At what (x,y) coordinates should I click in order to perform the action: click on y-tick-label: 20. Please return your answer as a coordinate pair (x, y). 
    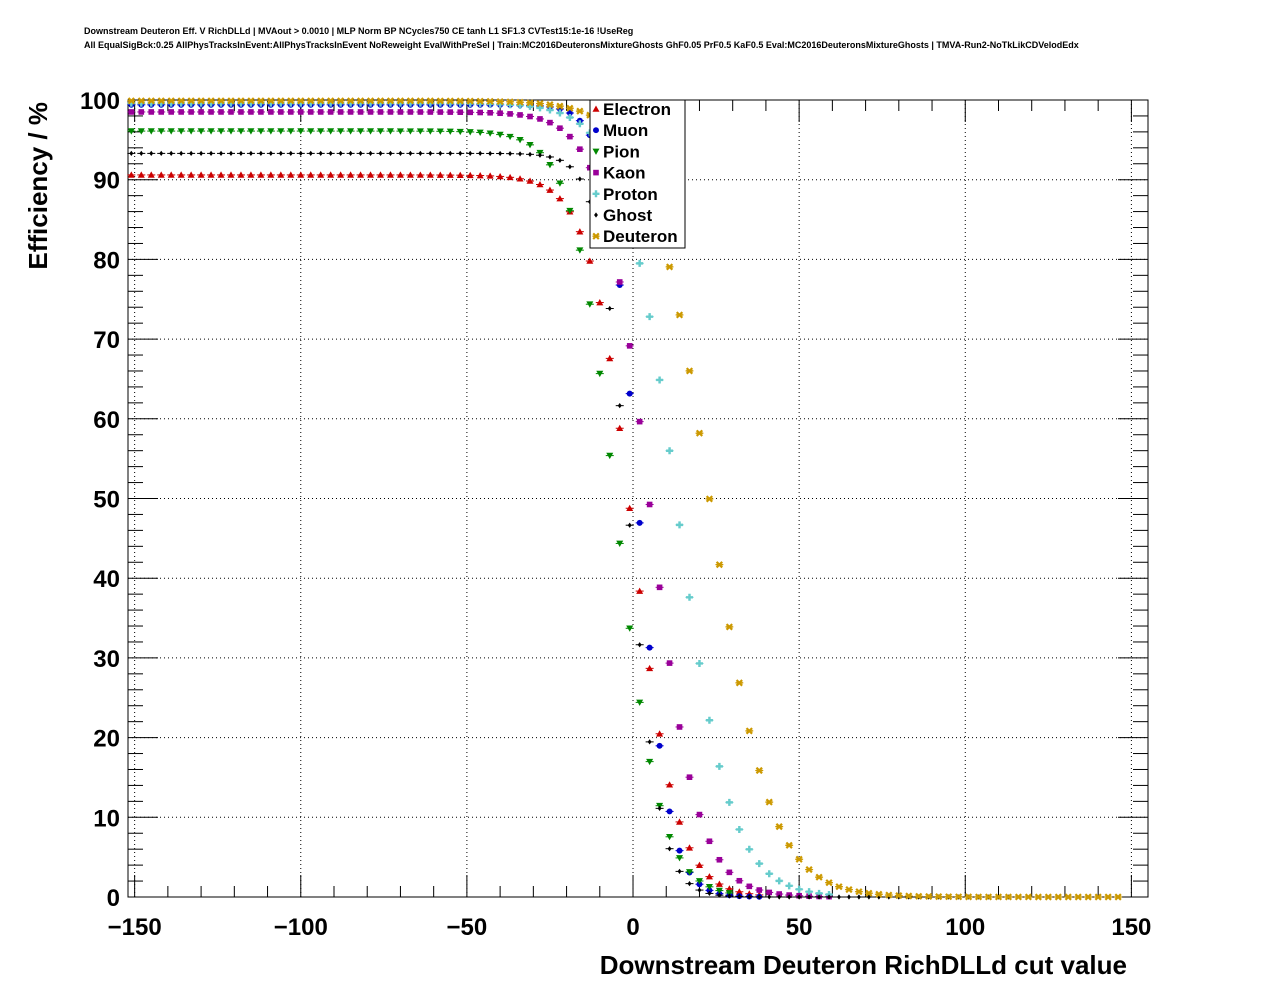
    Looking at the image, I should click on (106, 739).